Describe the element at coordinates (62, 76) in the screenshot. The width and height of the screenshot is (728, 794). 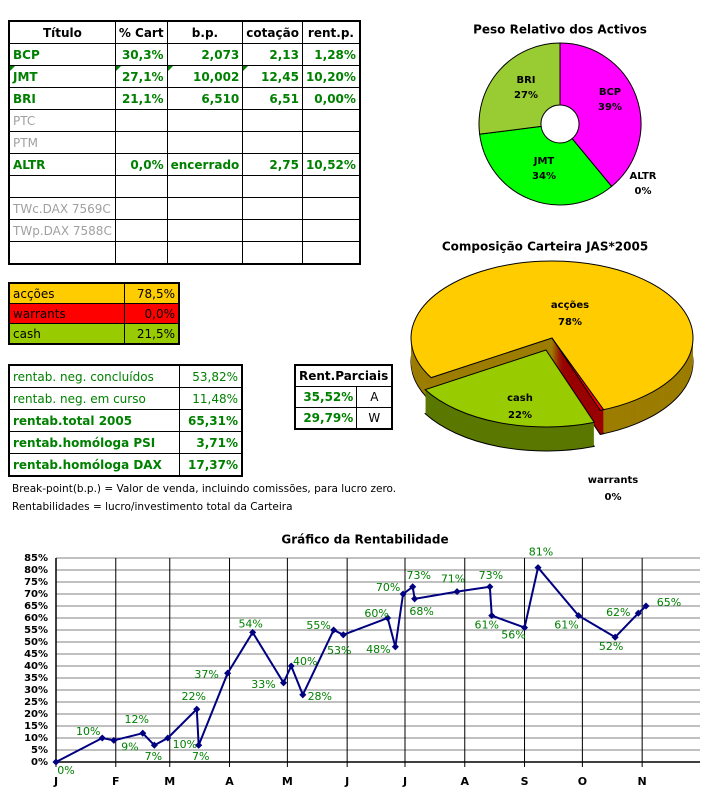
I see `cell-titulo: JMT` at that location.